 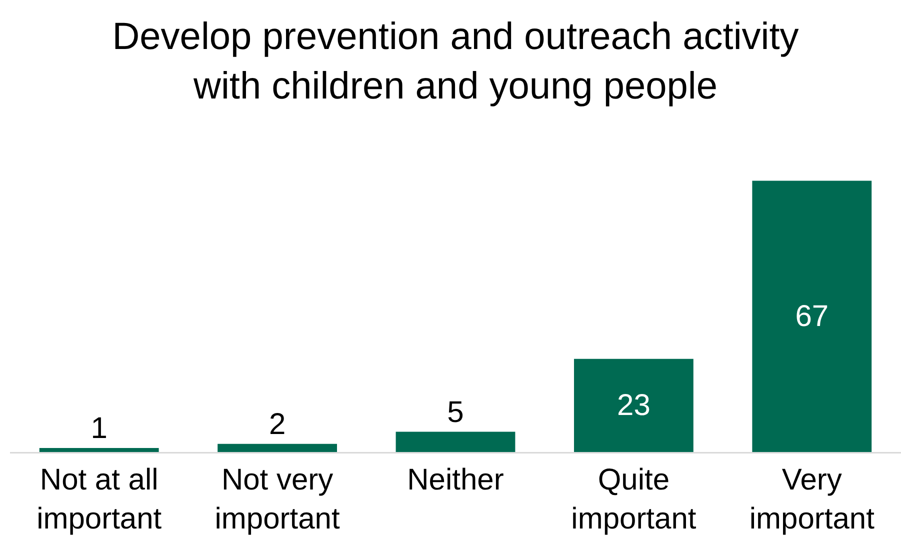 I want to click on x-tick-label: Quite important, so click(x=634, y=500).